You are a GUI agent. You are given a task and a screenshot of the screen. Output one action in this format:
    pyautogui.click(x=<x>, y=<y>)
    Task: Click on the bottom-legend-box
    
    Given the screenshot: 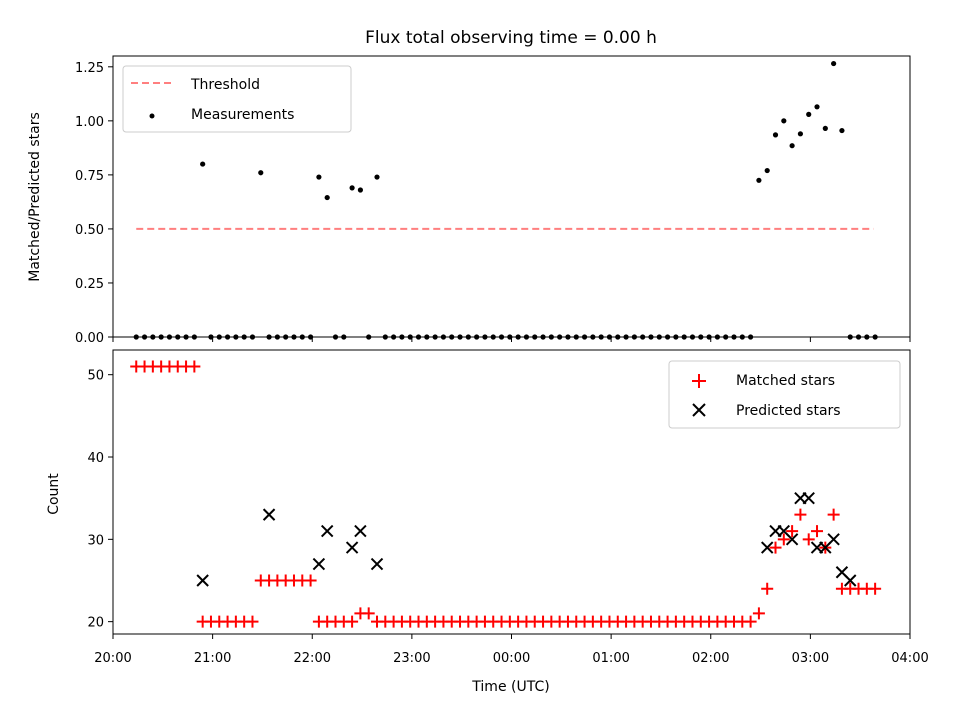 What is the action you would take?
    pyautogui.click(x=784, y=394)
    